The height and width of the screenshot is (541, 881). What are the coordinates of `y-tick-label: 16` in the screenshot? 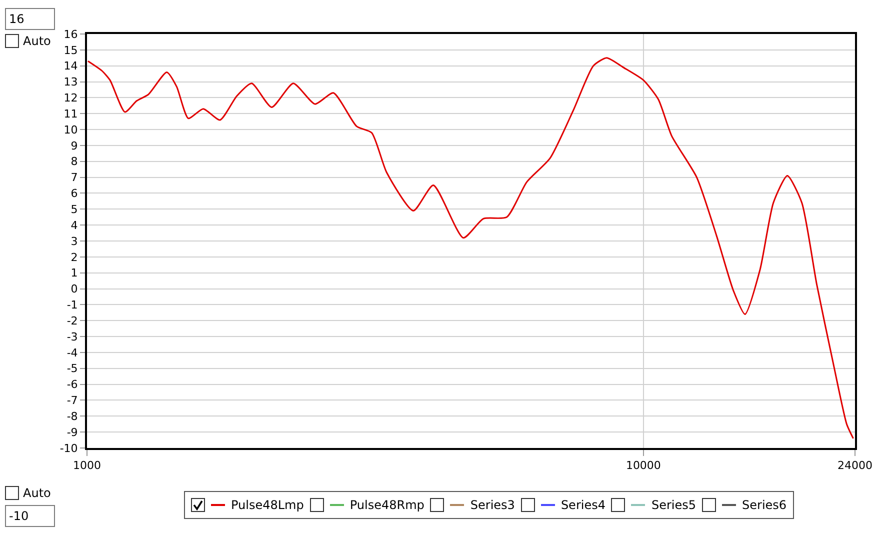 It's located at (71, 34).